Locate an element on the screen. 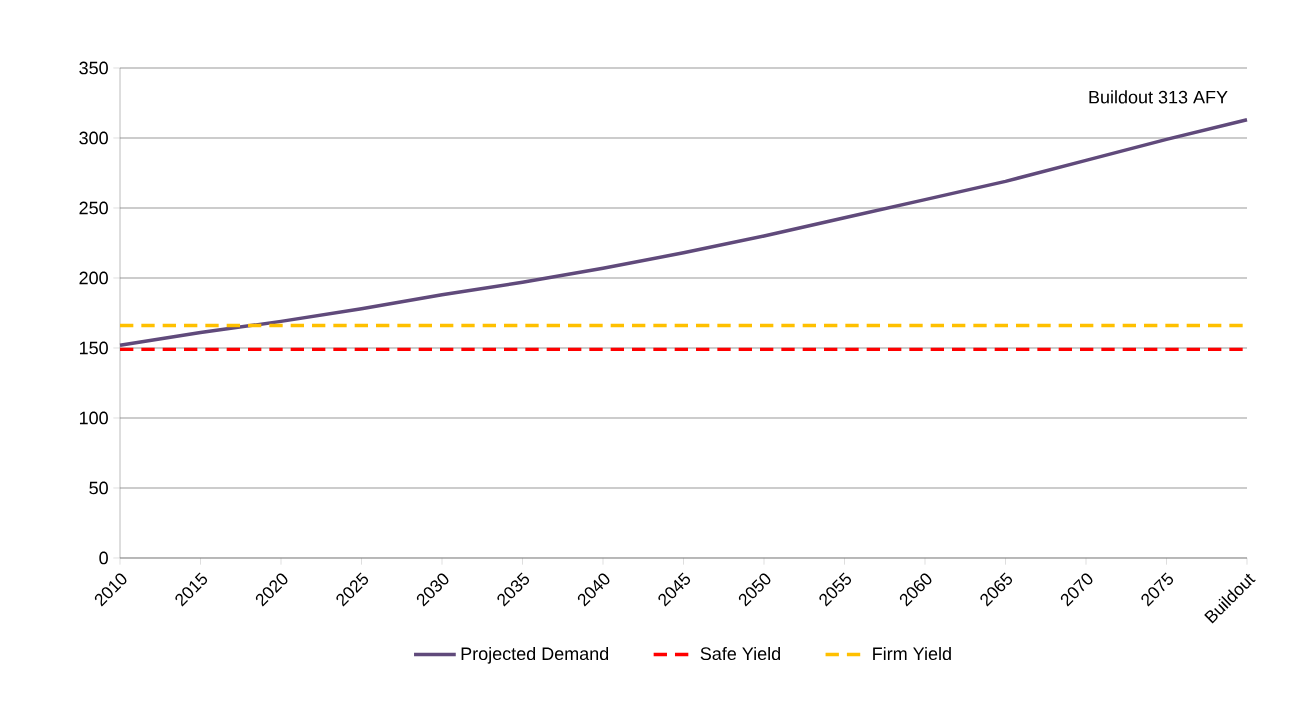  y-tick-label: 300 is located at coordinates (93, 138).